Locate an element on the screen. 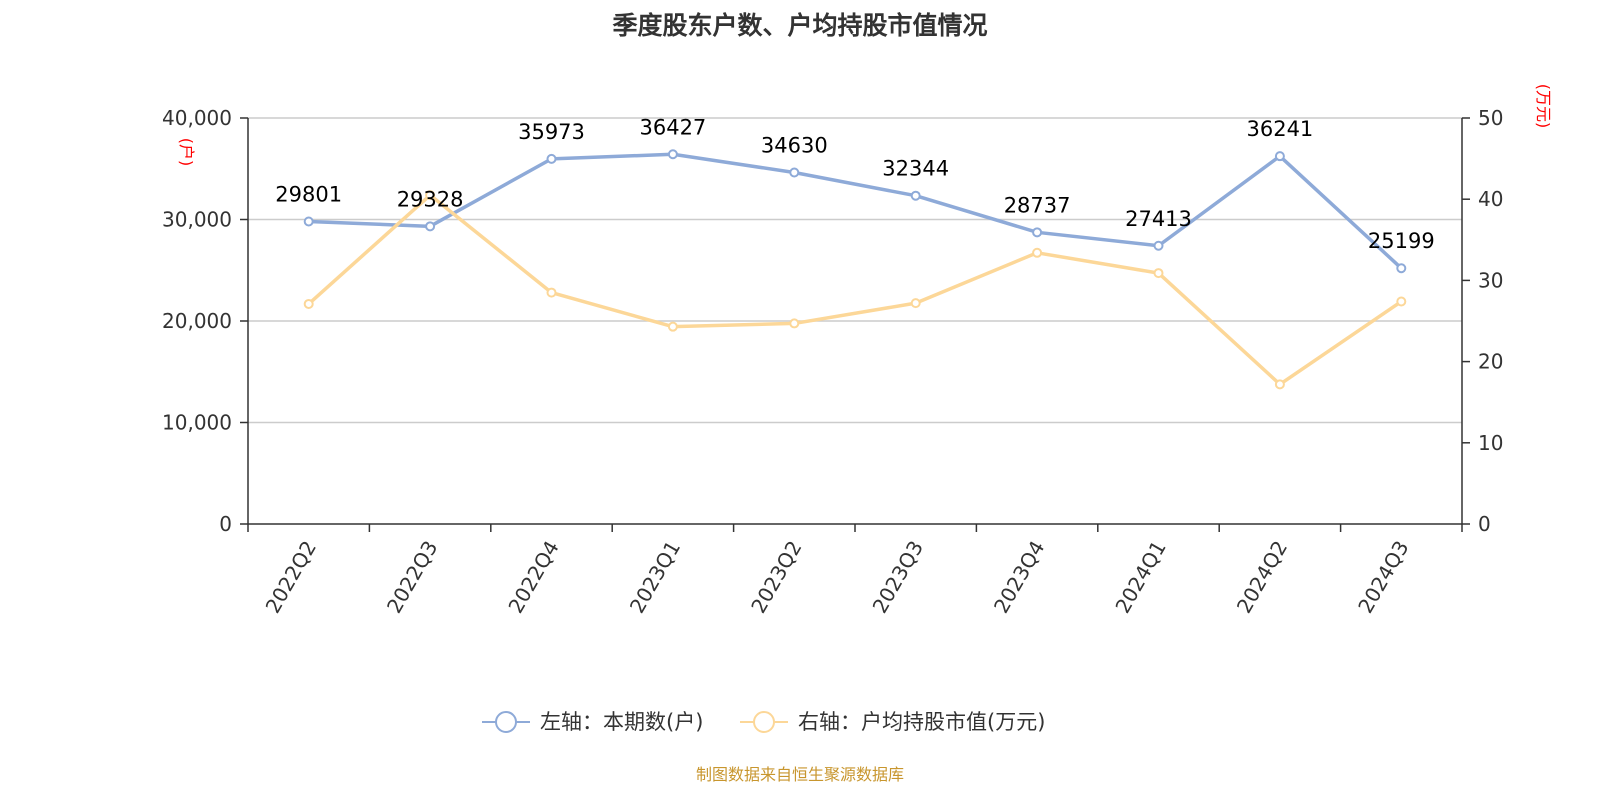  data-label: 35973 is located at coordinates (551, 132).